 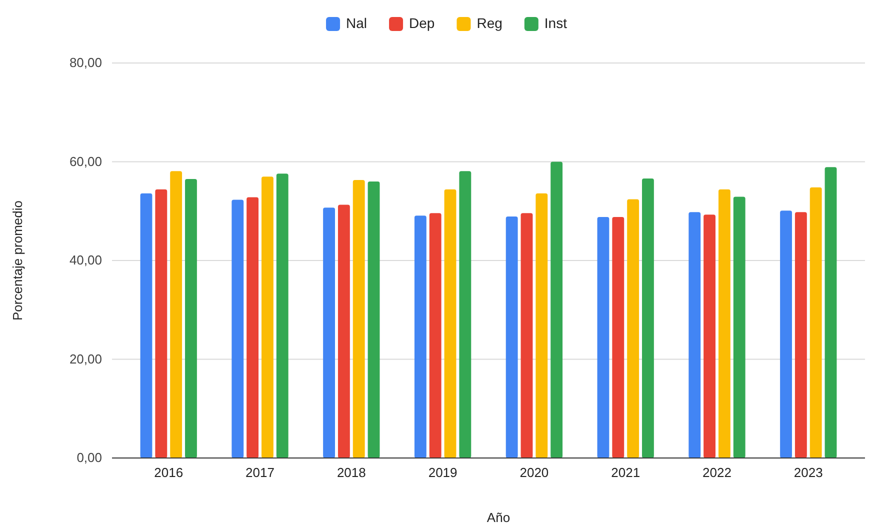 I want to click on x-tick-label: 2020, so click(x=534, y=472).